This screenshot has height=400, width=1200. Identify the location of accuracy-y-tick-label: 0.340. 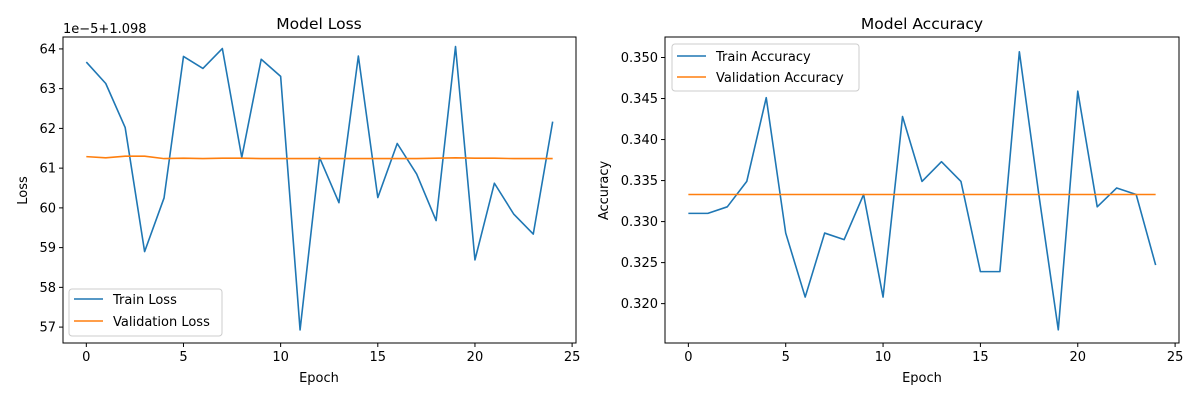
(639, 140).